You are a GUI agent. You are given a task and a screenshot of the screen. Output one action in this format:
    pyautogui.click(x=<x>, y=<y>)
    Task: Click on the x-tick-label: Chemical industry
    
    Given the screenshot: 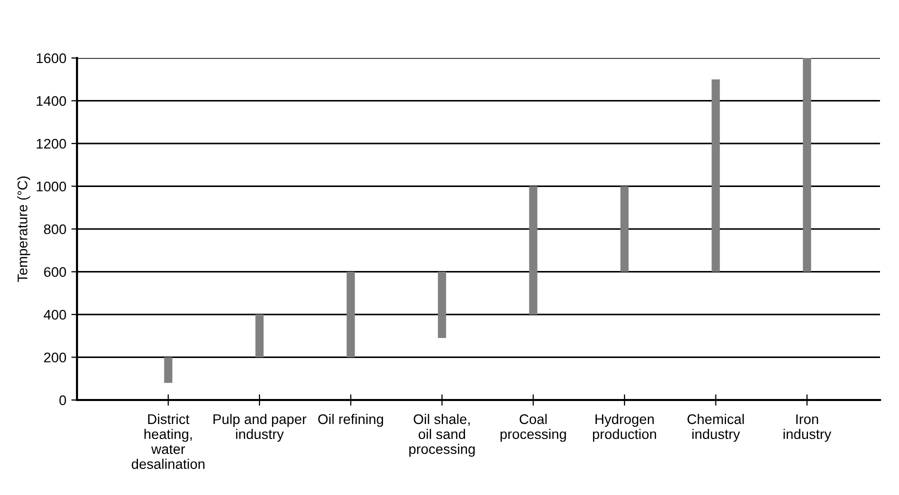 What is the action you would take?
    pyautogui.click(x=716, y=428)
    